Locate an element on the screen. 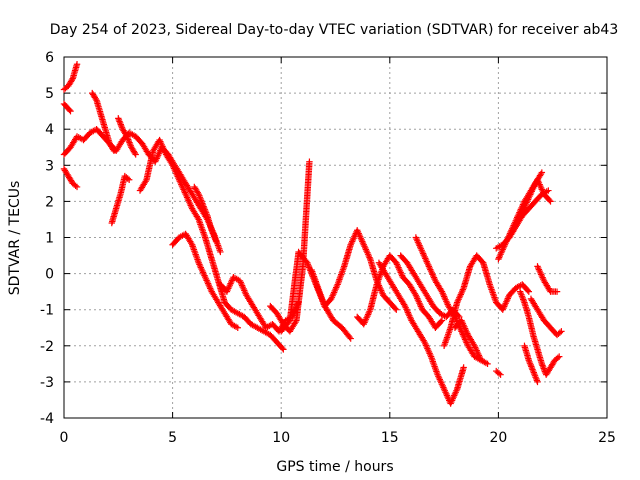 Image resolution: width=640 pixels, height=480 pixels. x-tick-label: 10 is located at coordinates (281, 438).